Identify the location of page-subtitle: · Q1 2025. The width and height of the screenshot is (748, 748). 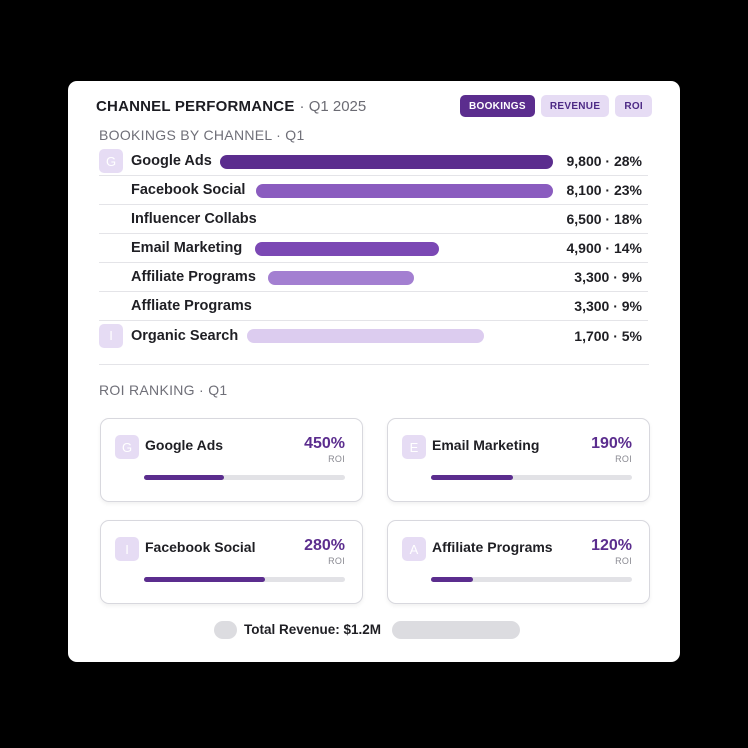
(333, 106).